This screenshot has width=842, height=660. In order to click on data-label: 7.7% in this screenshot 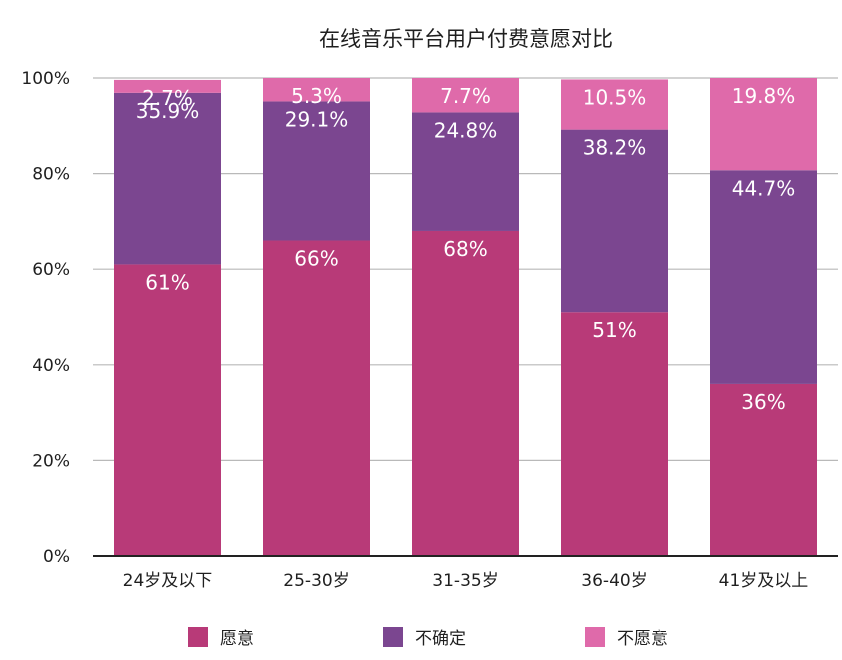, I will do `click(465, 96)`.